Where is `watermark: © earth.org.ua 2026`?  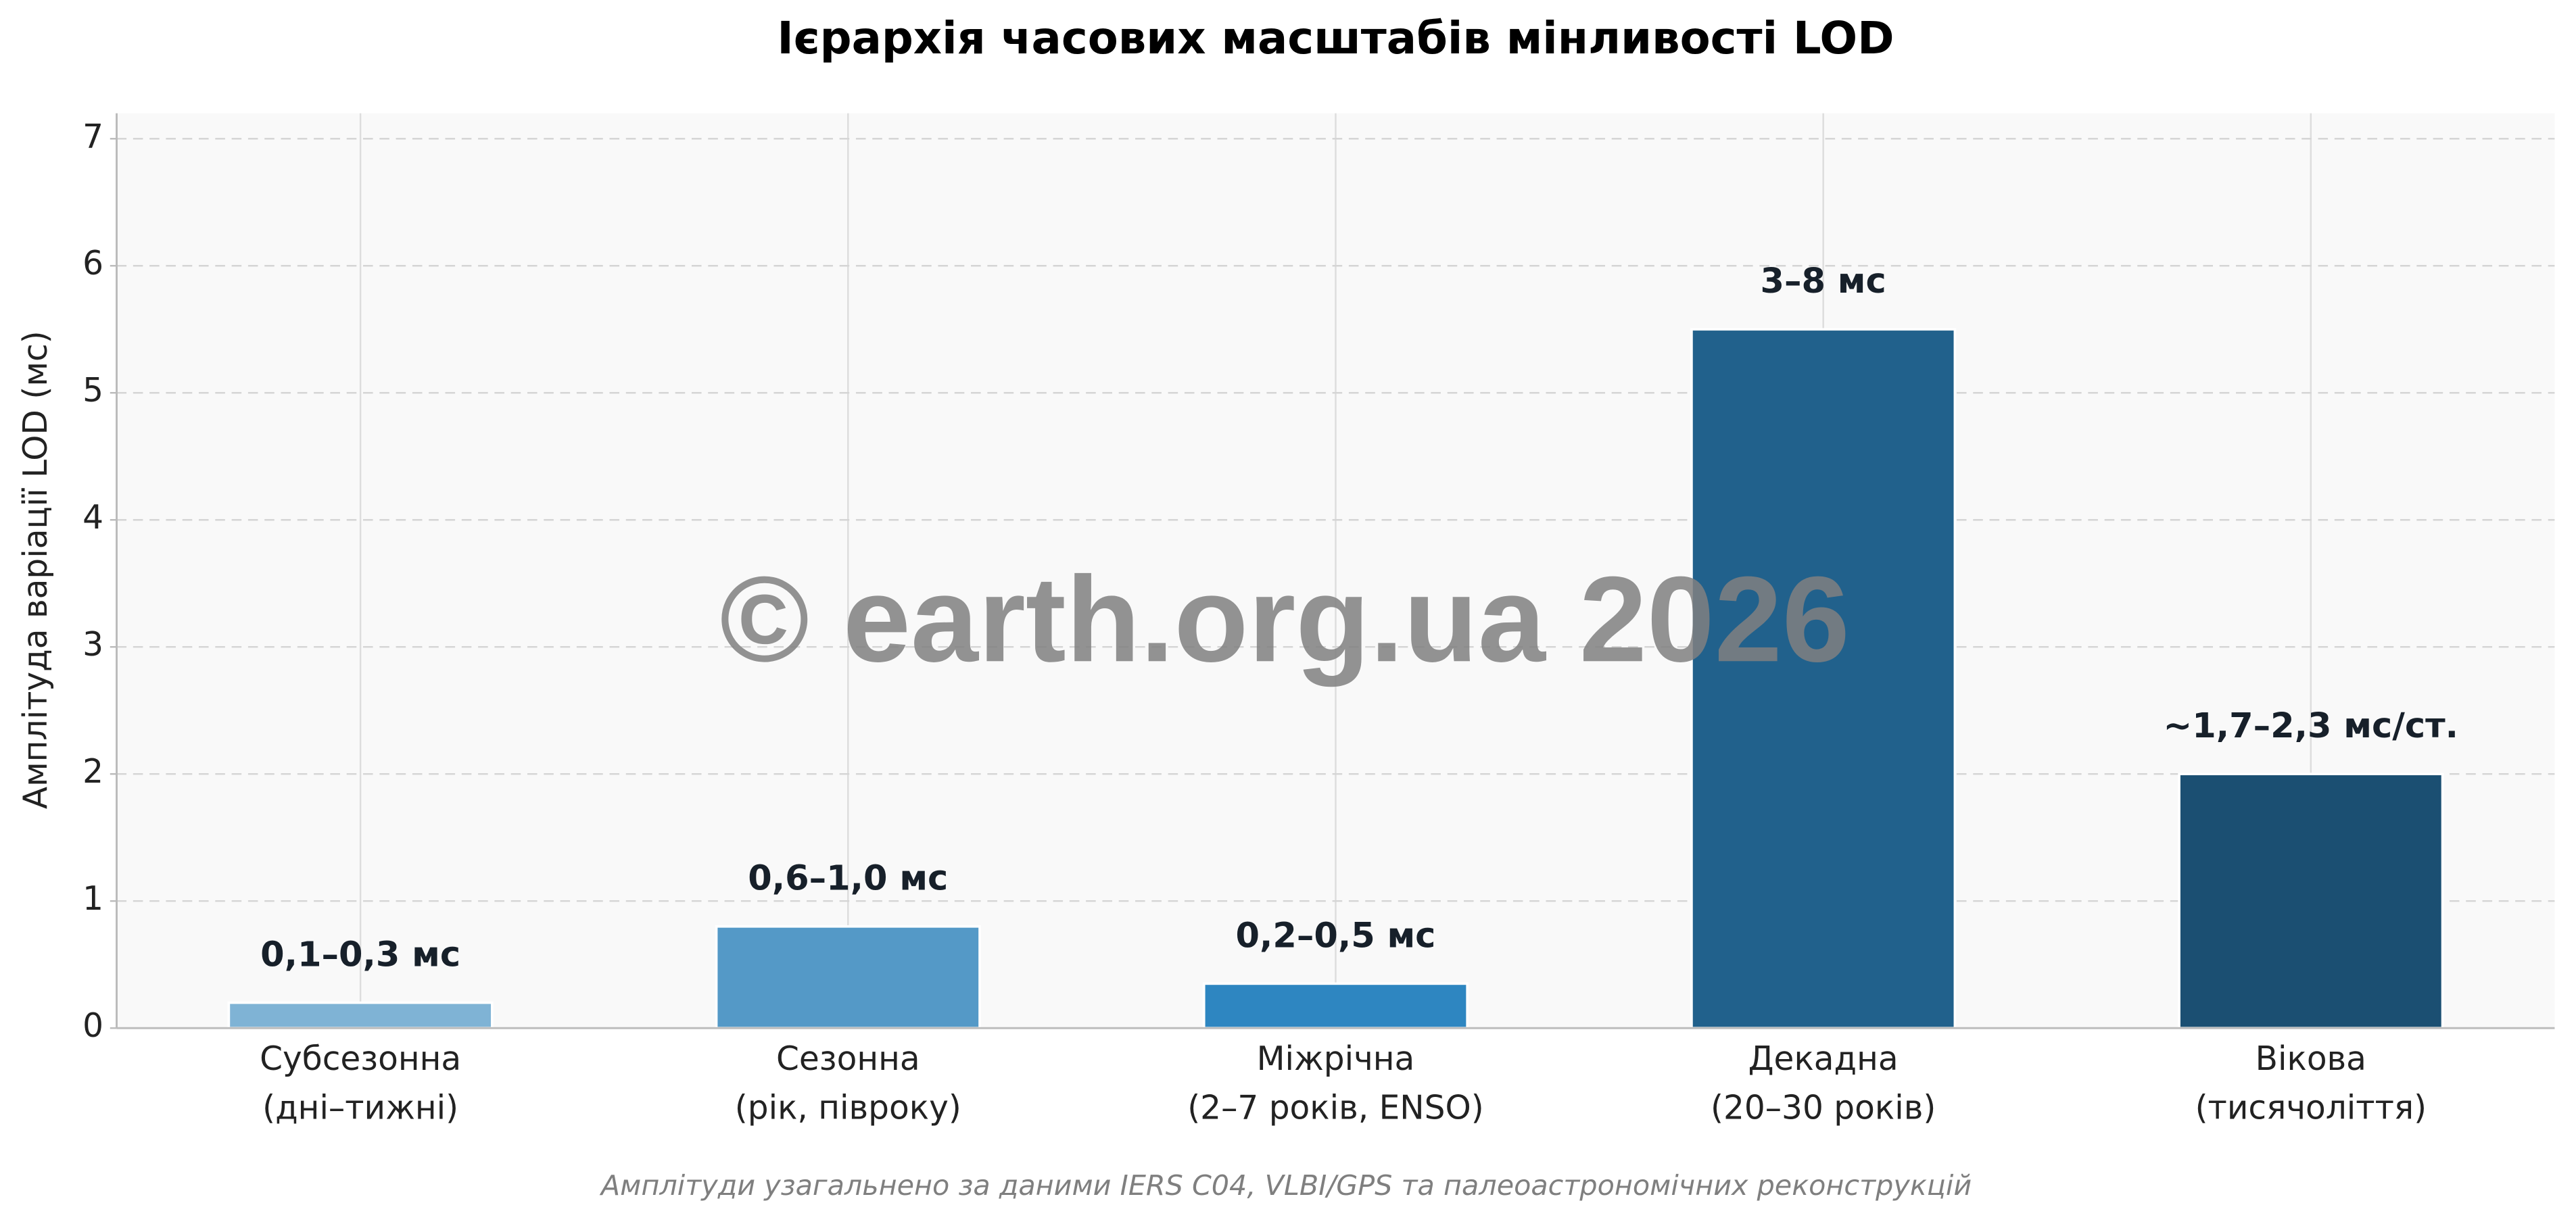 watermark: © earth.org.ua 2026 is located at coordinates (1284, 619).